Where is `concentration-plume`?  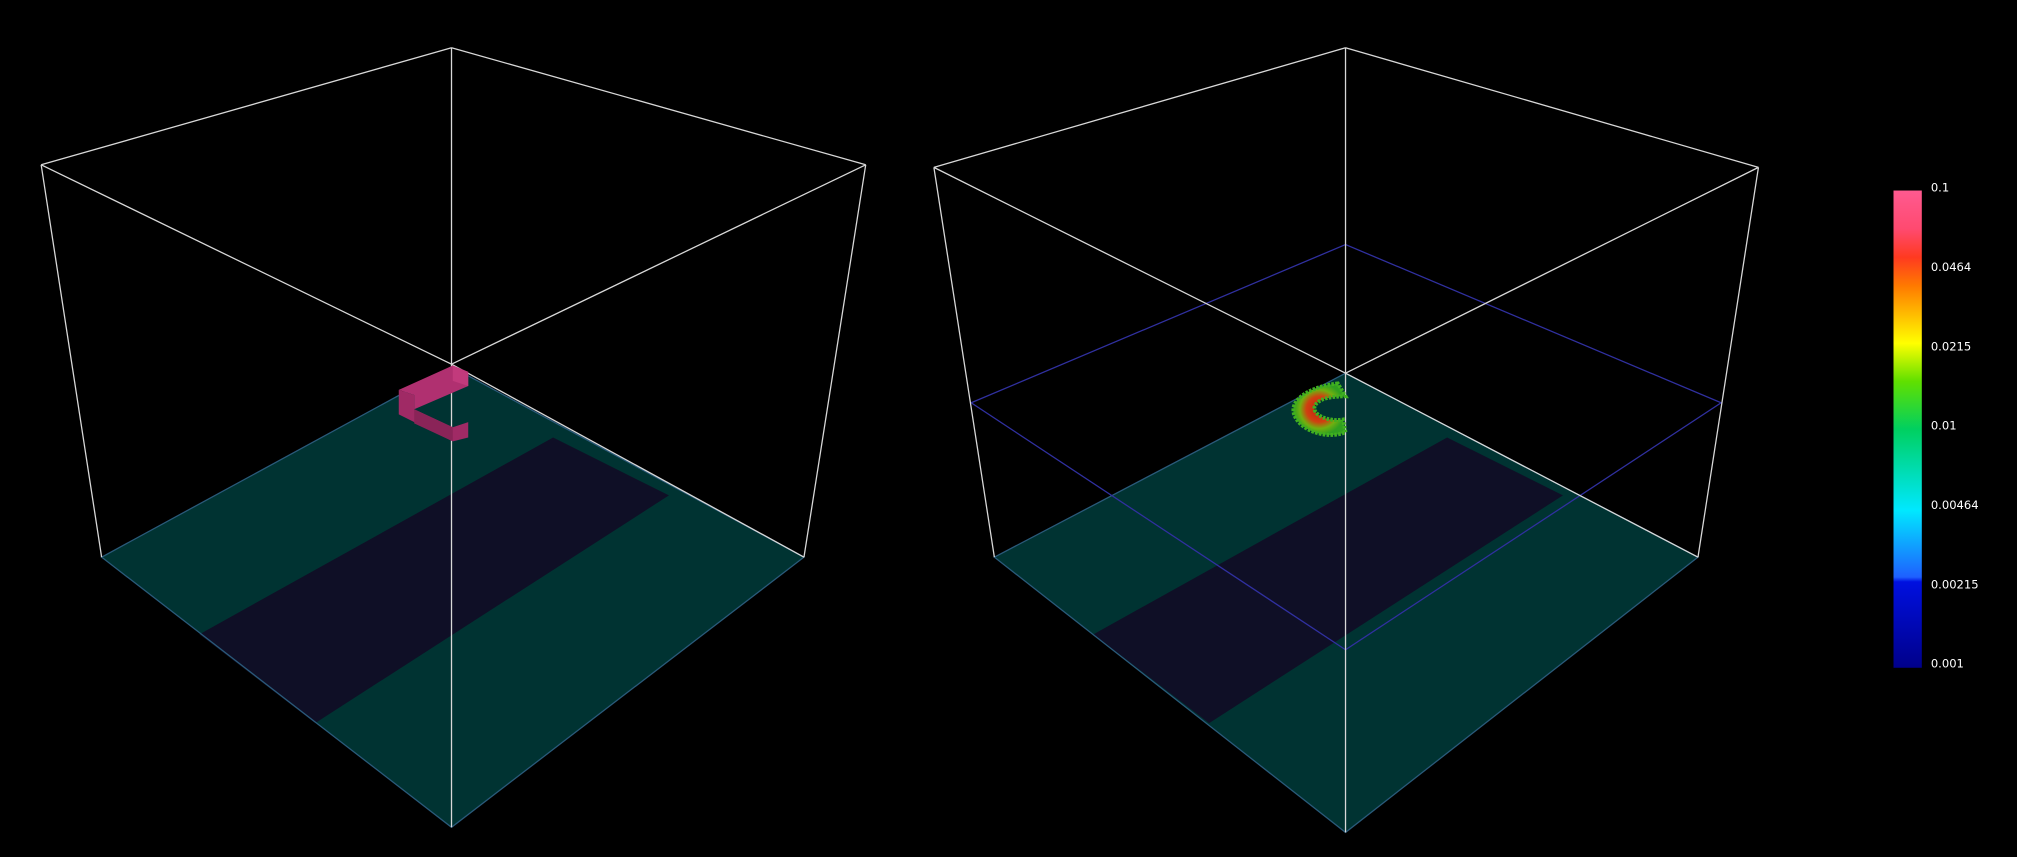
concentration-plume is located at coordinates (1320, 409).